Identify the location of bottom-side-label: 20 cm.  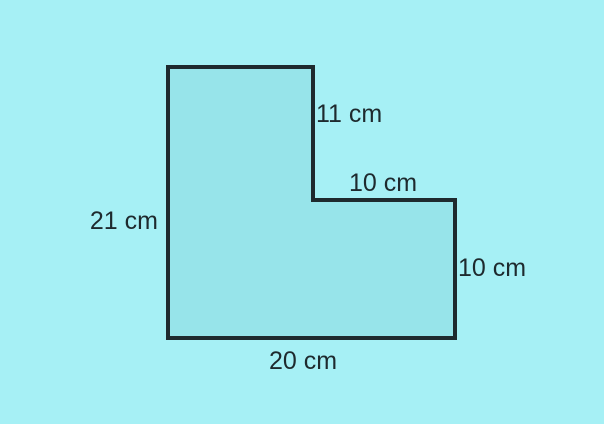
(303, 361).